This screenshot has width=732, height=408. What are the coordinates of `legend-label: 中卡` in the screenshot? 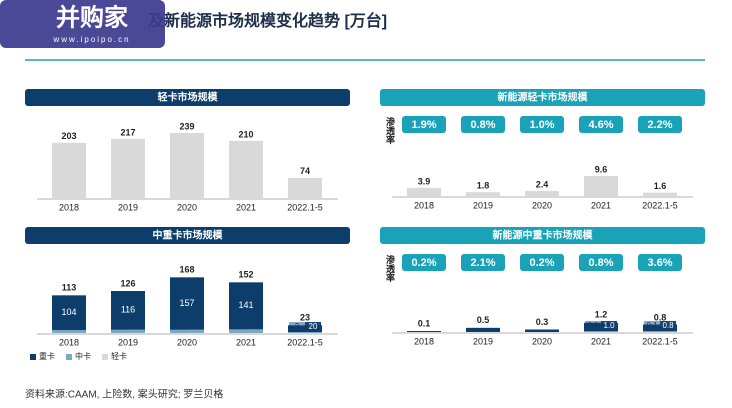 It's located at (83, 356).